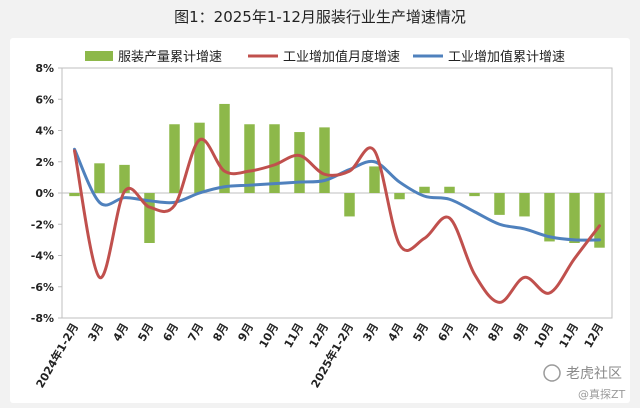 The image size is (640, 408). I want to click on legend-label-cumulative: 工业增加值累计增速, so click(506, 57).